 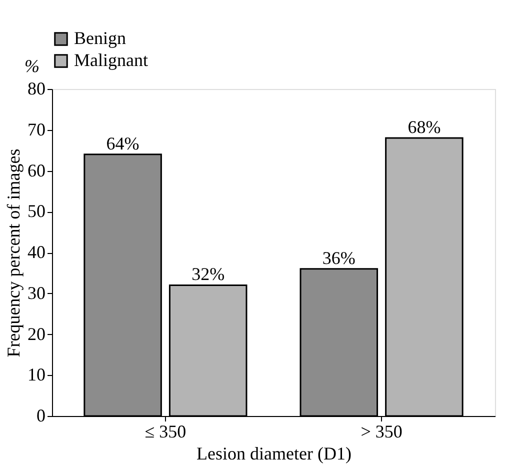 I want to click on x-axis-title: Lesion diameter (D1), so click(x=274, y=454).